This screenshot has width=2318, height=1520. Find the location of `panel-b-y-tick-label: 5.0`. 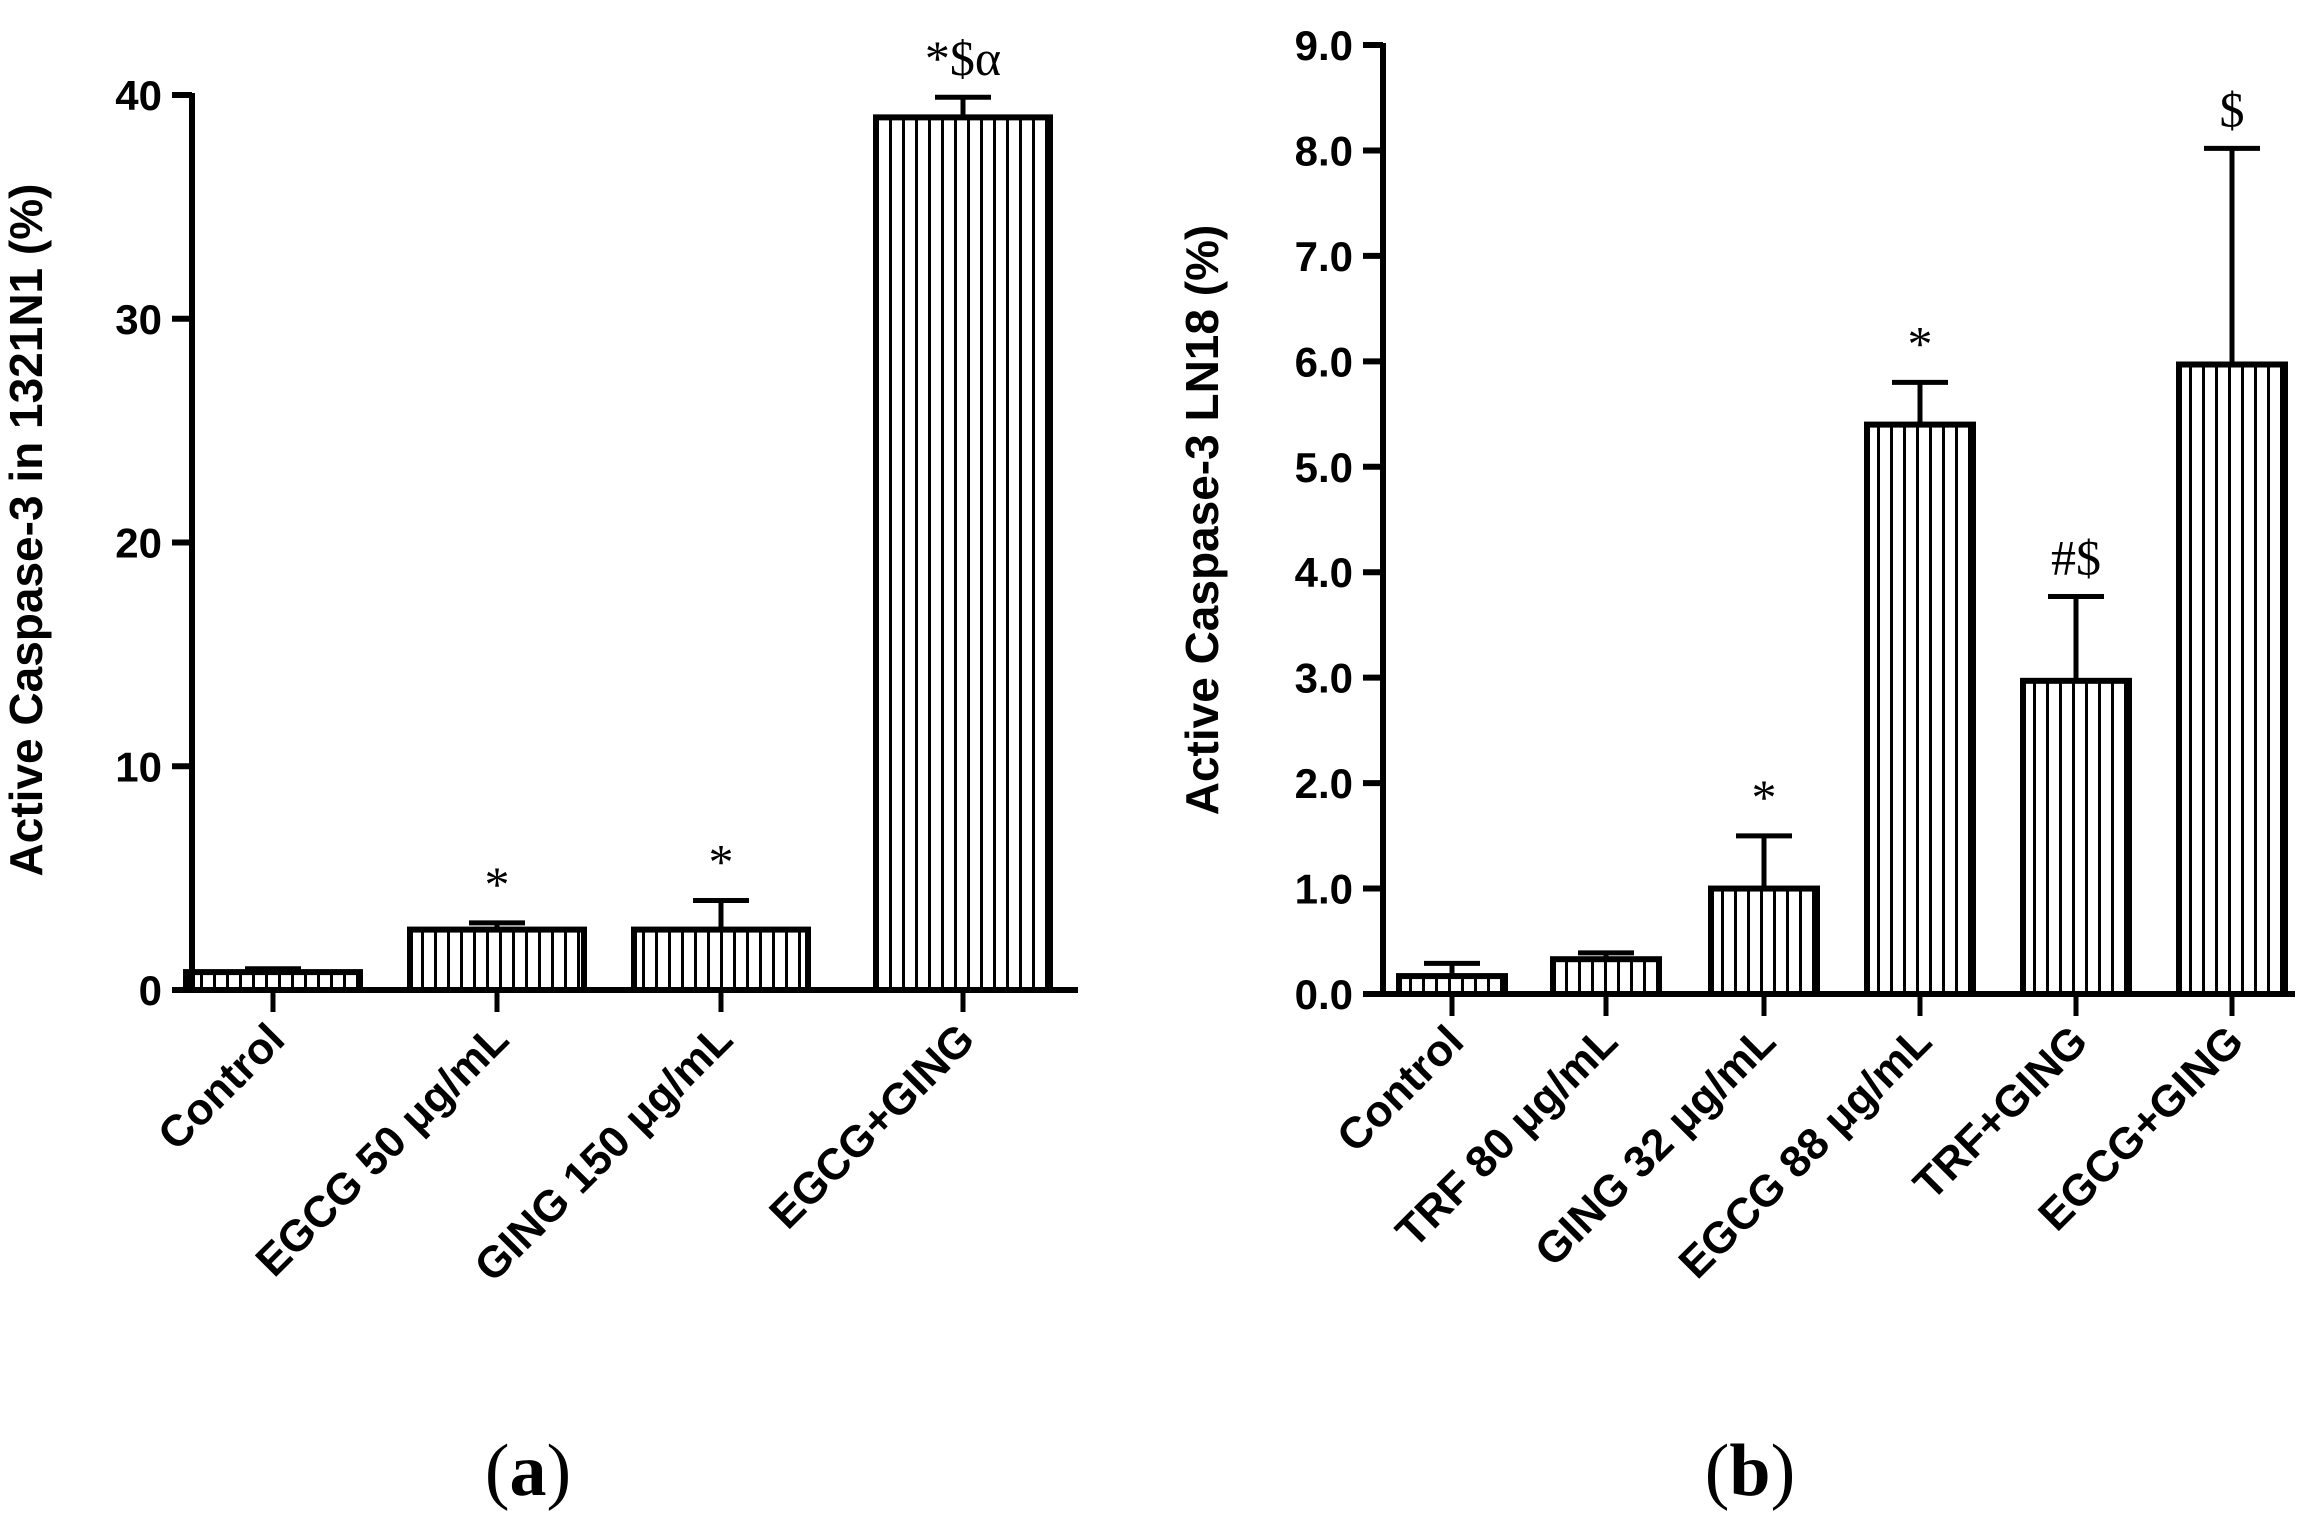

panel-b-y-tick-label: 5.0 is located at coordinates (1324, 467).